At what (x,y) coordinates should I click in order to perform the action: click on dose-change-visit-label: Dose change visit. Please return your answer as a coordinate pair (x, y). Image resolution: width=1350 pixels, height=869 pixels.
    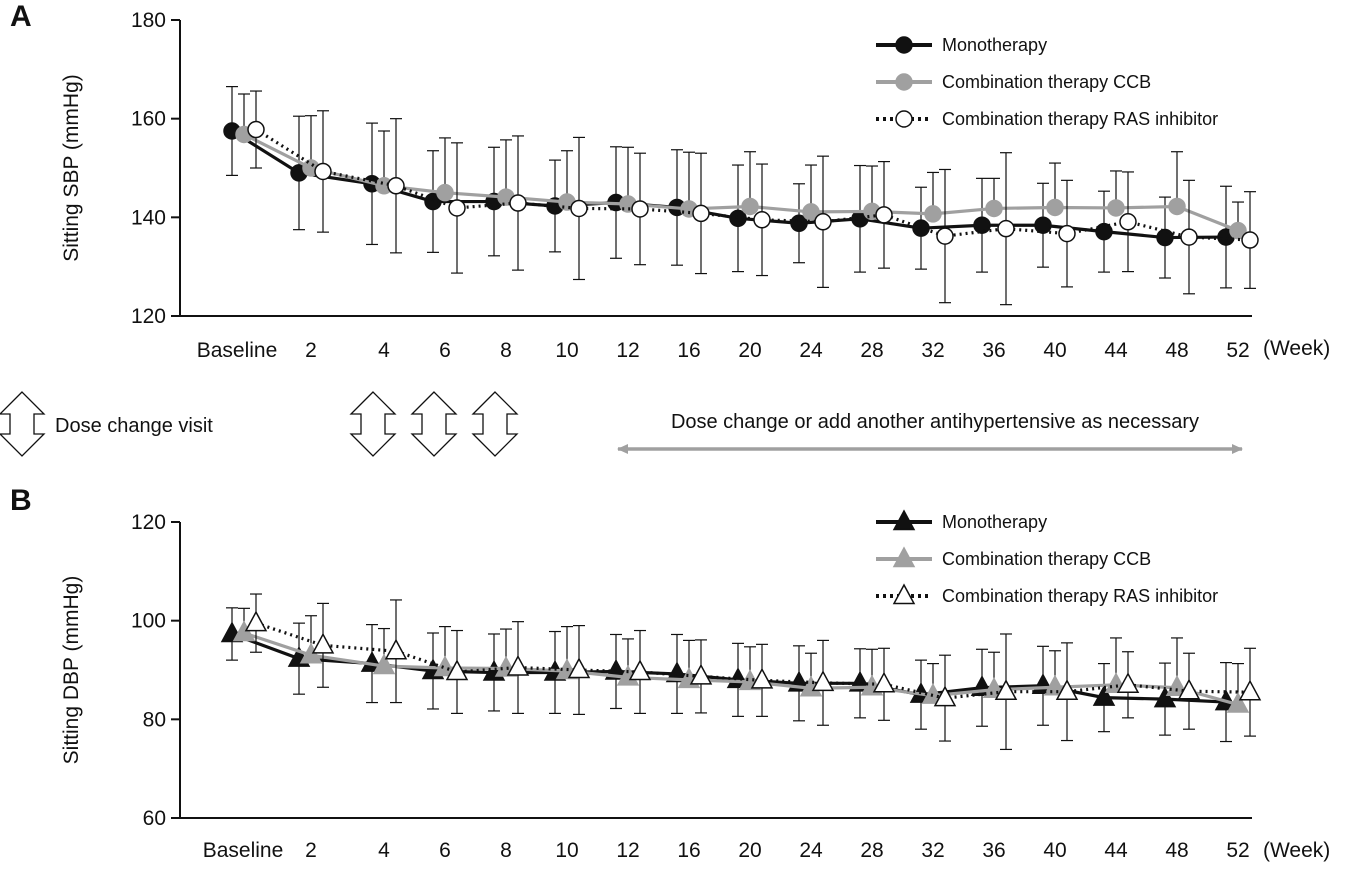
    Looking at the image, I should click on (134, 426).